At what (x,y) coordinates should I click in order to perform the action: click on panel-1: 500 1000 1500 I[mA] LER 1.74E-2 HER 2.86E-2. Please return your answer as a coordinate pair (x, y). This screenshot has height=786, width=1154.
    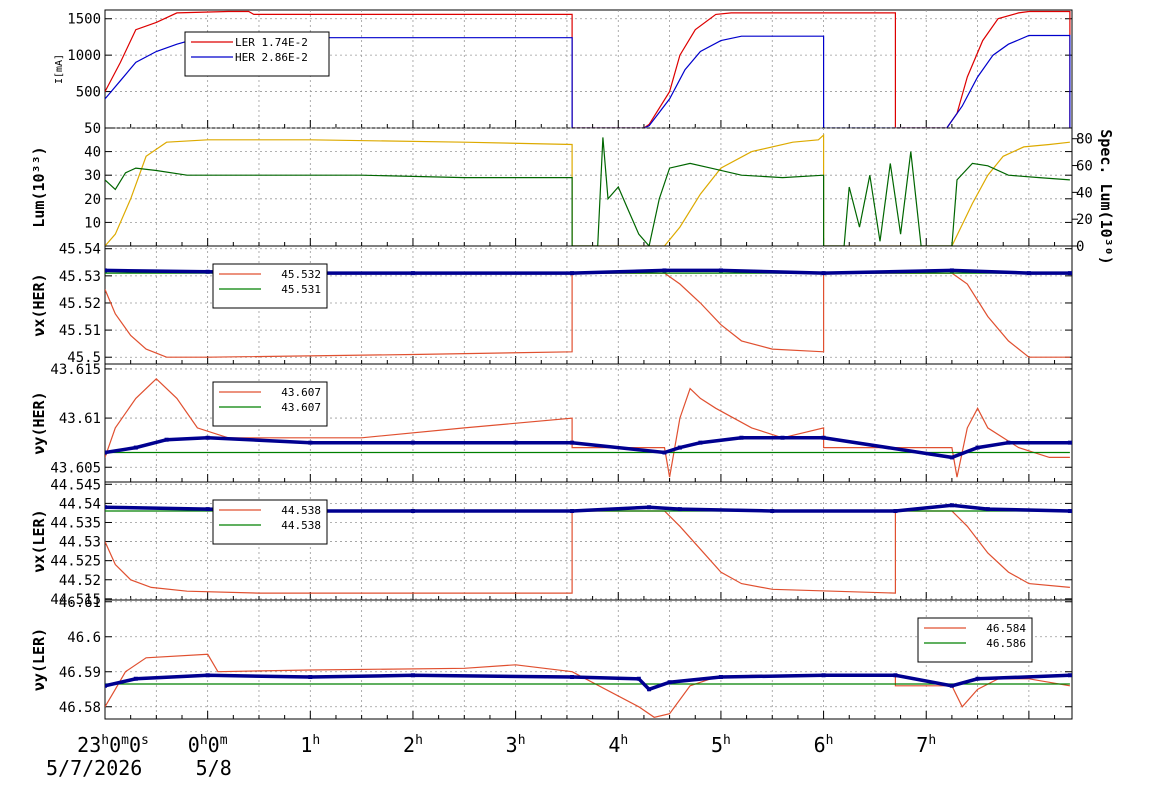
    Looking at the image, I should click on (563, 69).